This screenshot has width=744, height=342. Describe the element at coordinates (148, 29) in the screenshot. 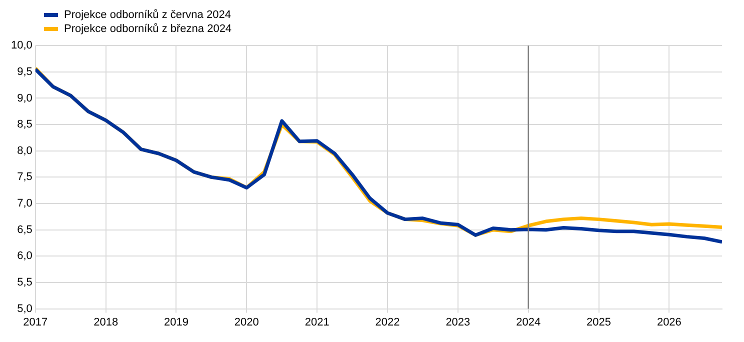

I see `legend-label: Projekce odborníků z března 2024` at that location.